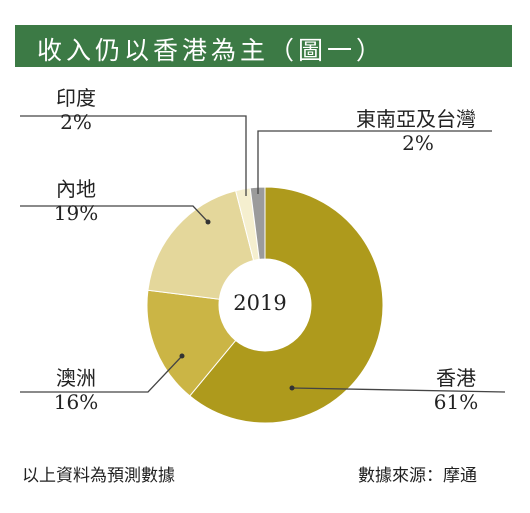 The height and width of the screenshot is (513, 530). Describe the element at coordinates (101, 374) in the screenshot. I see `leader-australia` at that location.